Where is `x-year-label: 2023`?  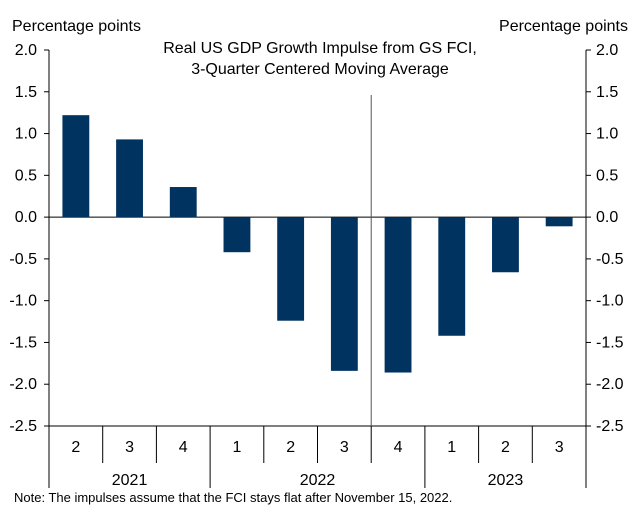
x-year-label: 2023 is located at coordinates (506, 480).